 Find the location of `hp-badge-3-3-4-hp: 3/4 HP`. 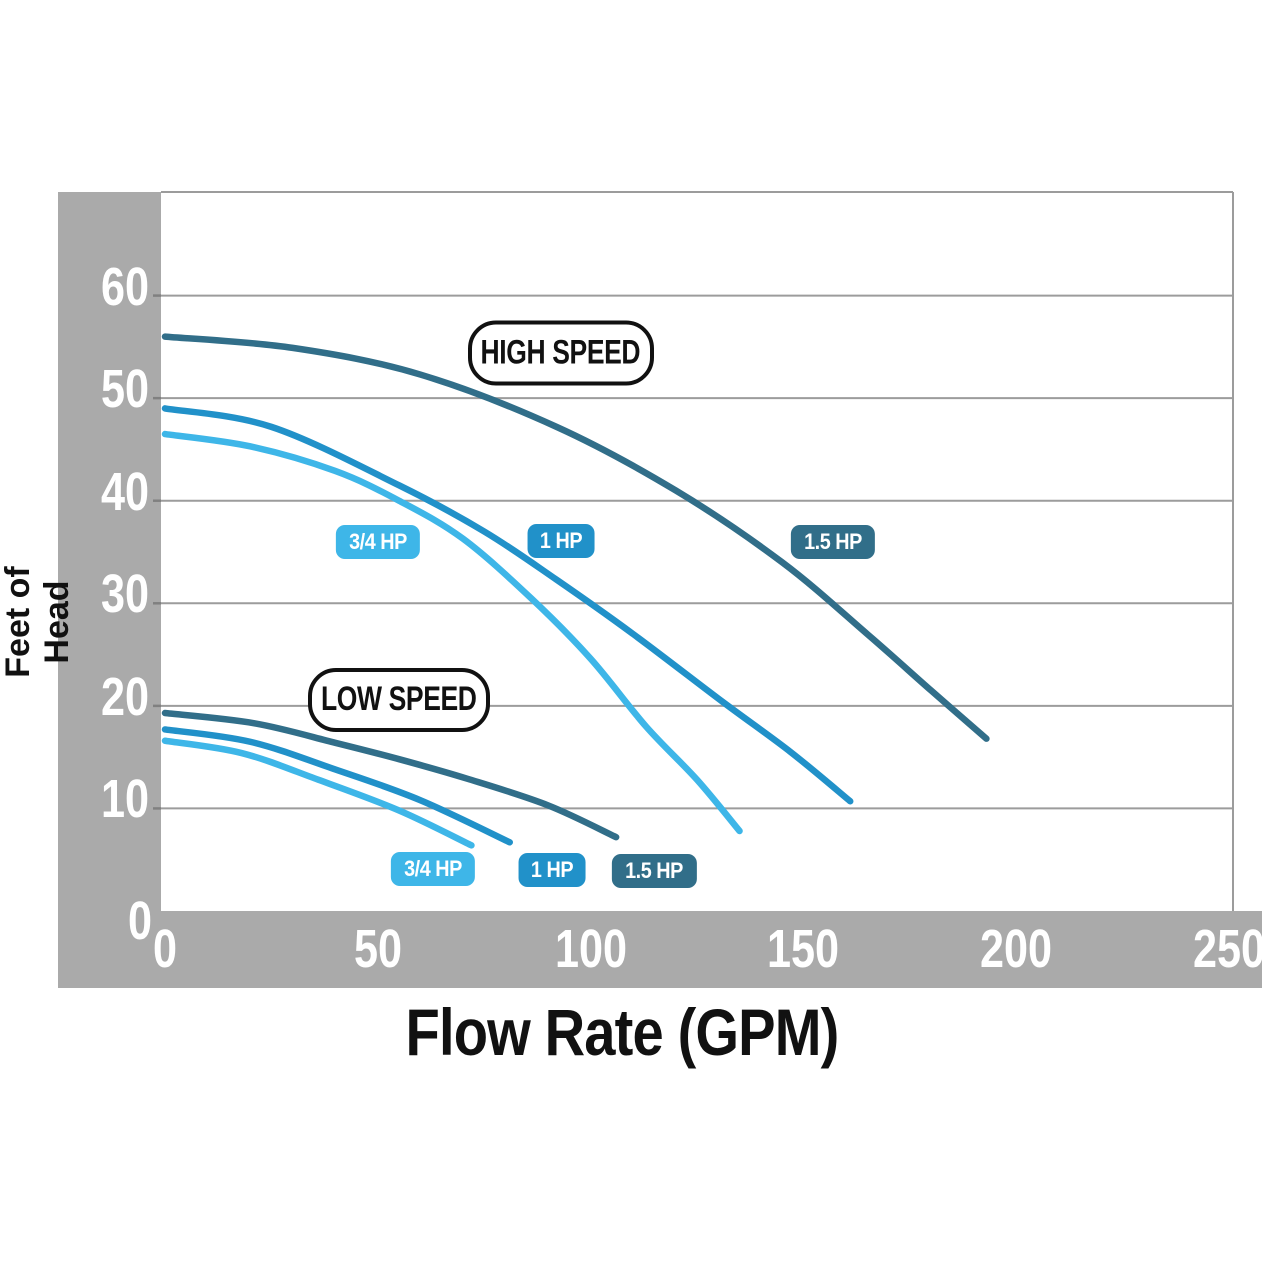

hp-badge-3-3-4-hp: 3/4 HP is located at coordinates (433, 868).